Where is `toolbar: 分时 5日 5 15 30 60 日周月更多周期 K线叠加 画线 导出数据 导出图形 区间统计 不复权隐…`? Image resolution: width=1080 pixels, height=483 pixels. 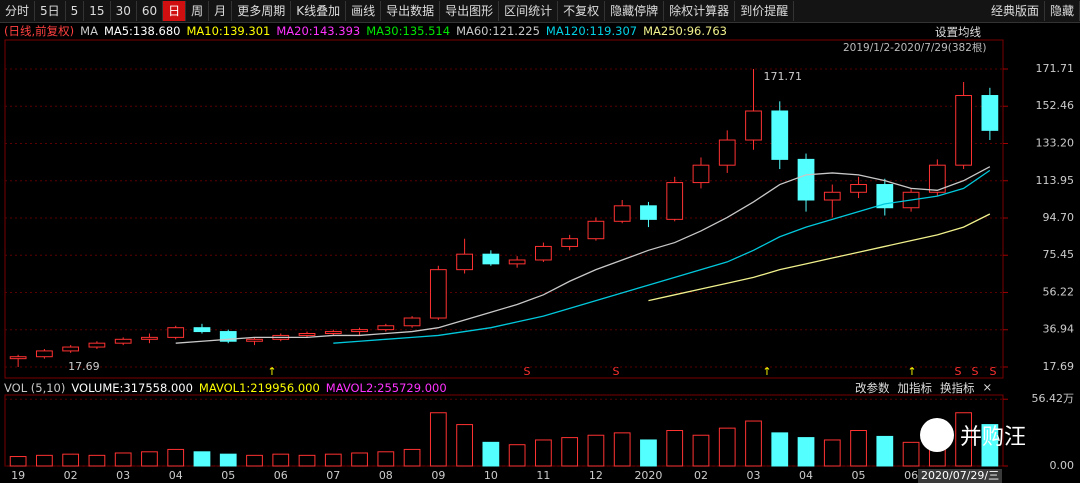 toolbar: 分时 5日 5 15 30 60 日周月更多周期 K线叠加 画线 导出数据 导出图形 区间统计 不复权隐… is located at coordinates (540, 11).